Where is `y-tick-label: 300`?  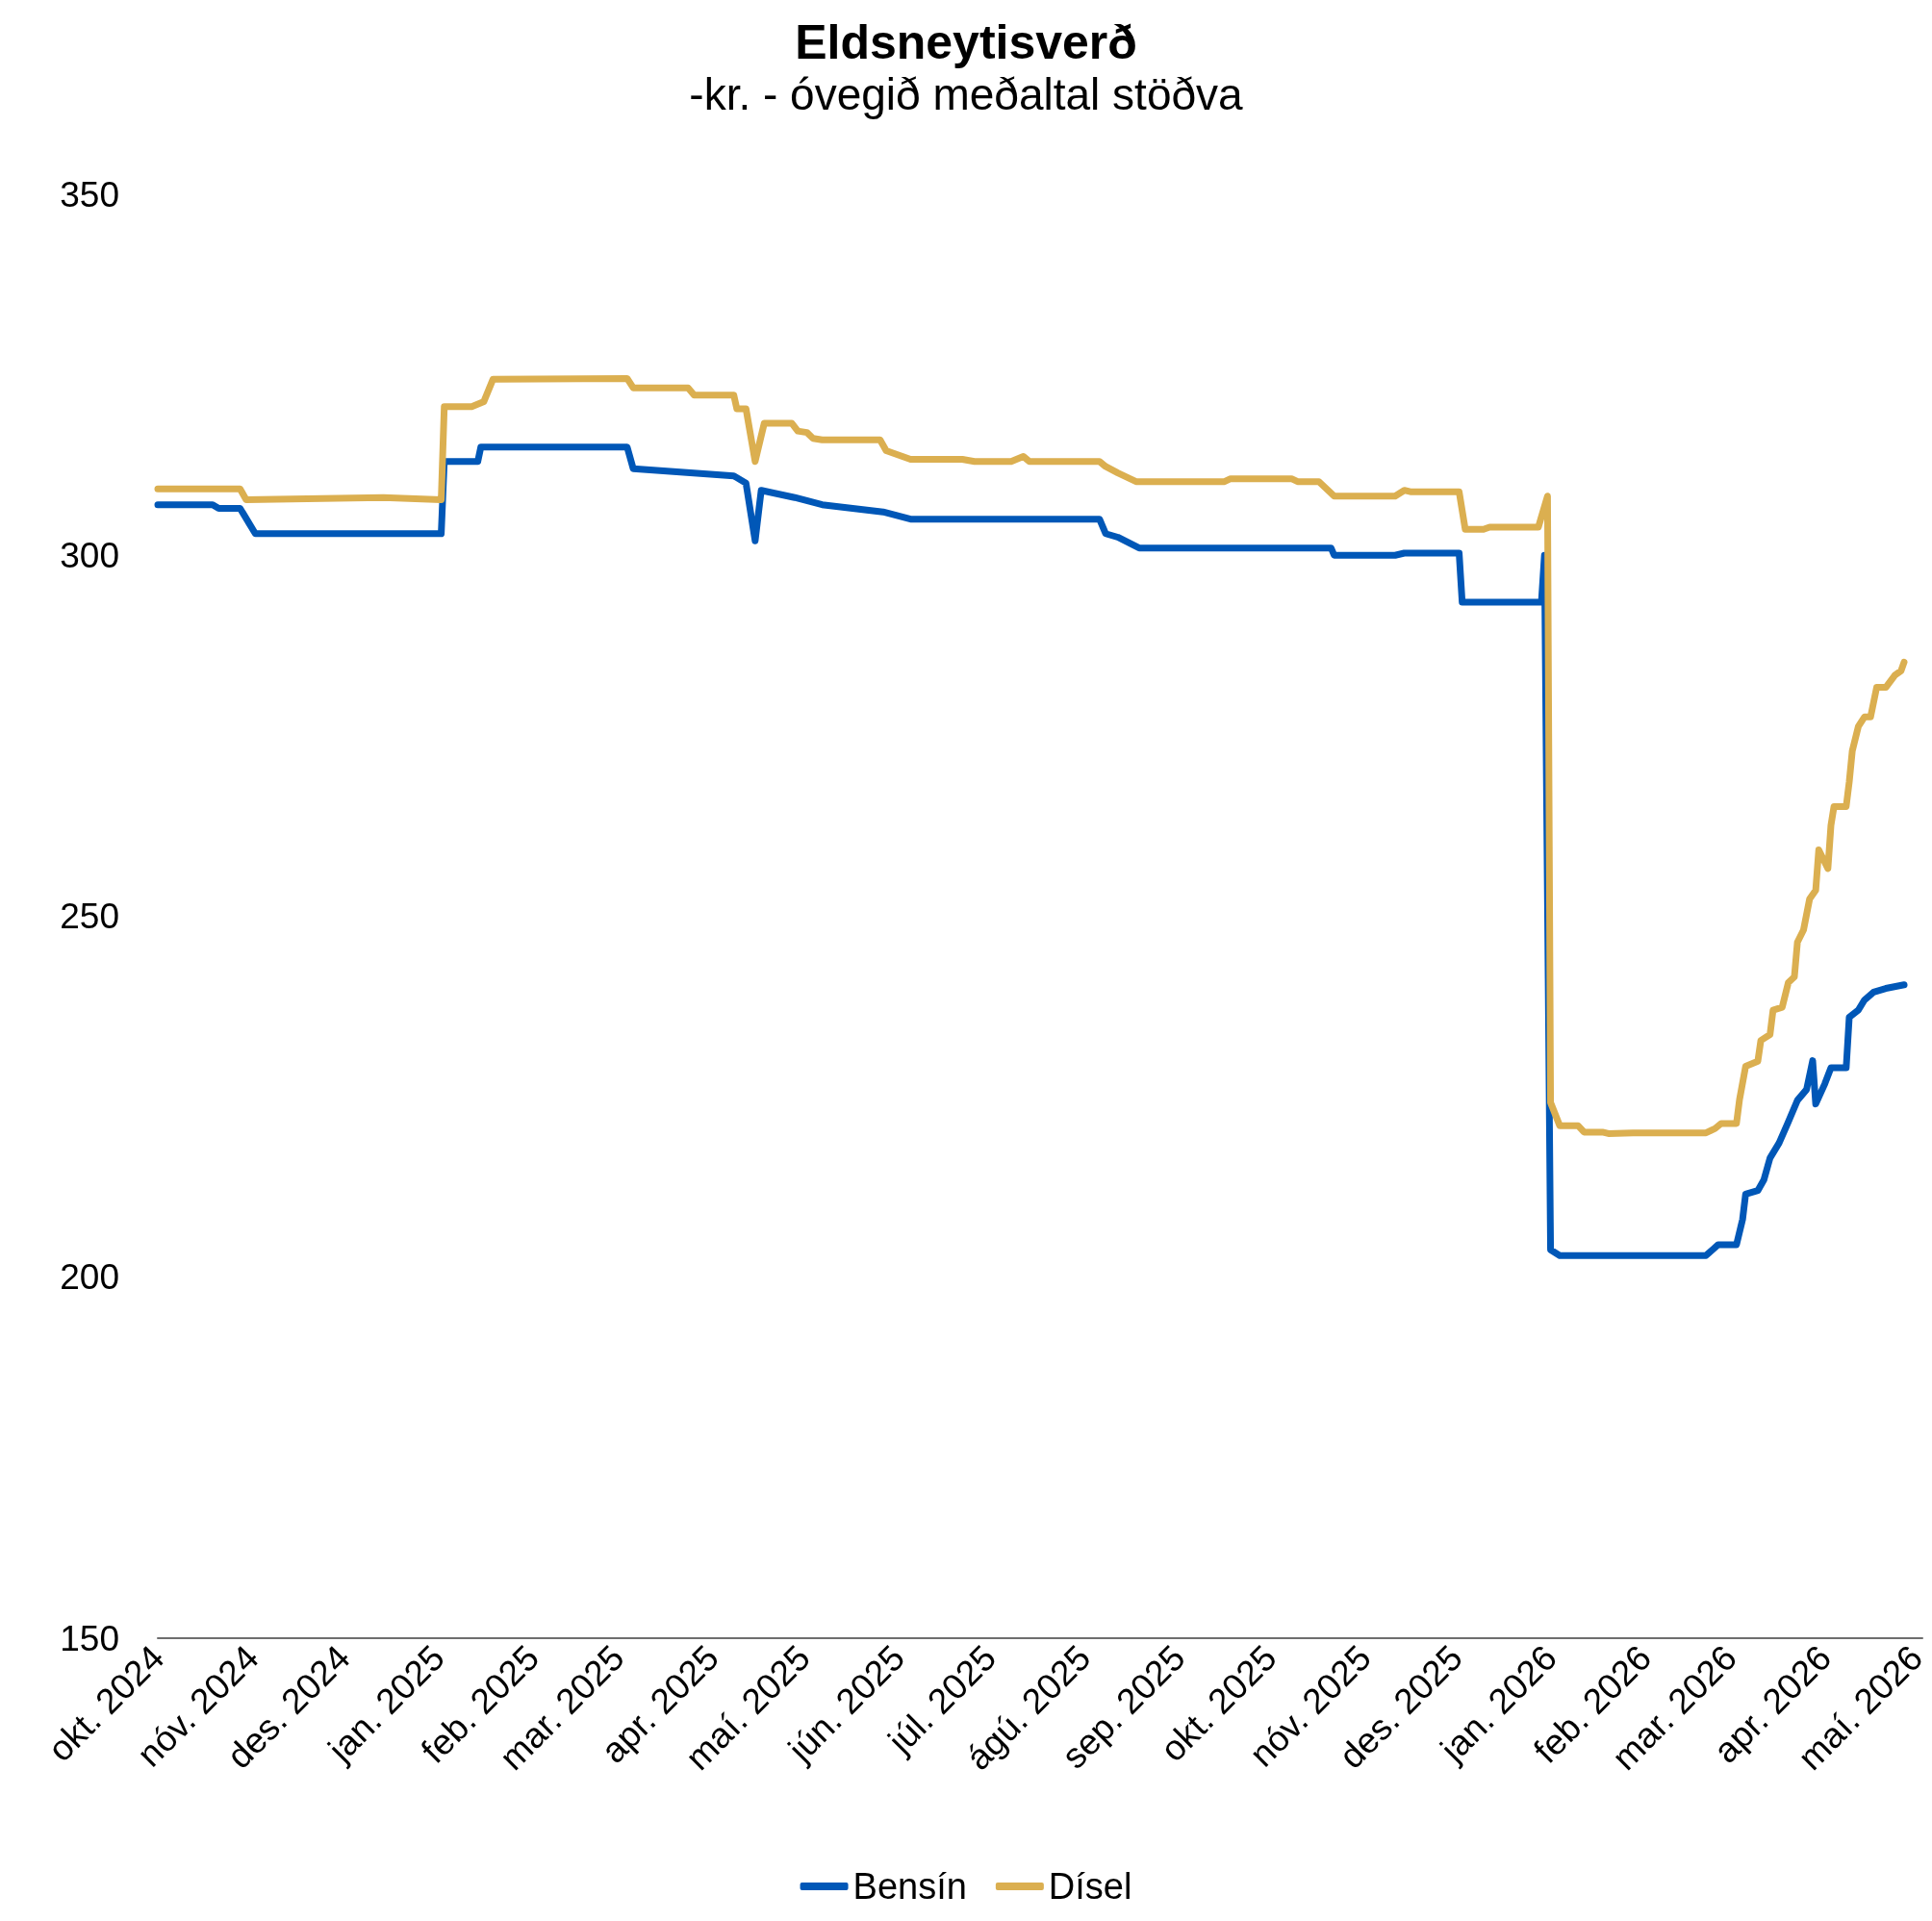
y-tick-label: 300 is located at coordinates (89, 555).